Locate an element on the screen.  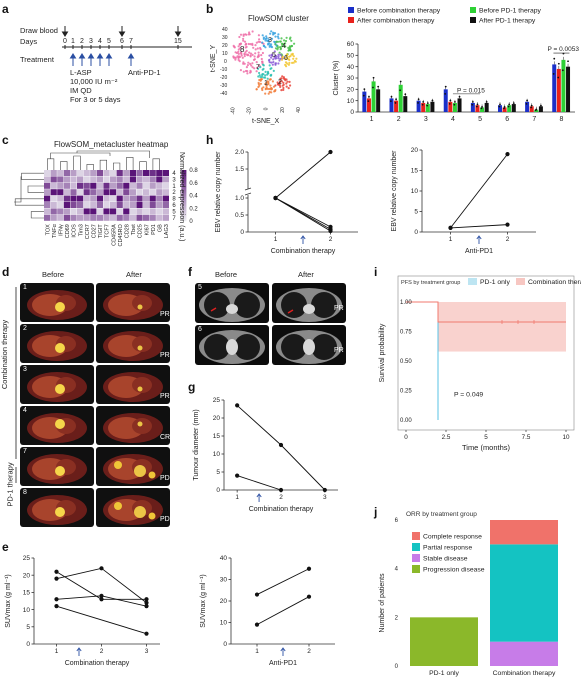
e1-treatment-arrow is located at coordinates (79, 651).